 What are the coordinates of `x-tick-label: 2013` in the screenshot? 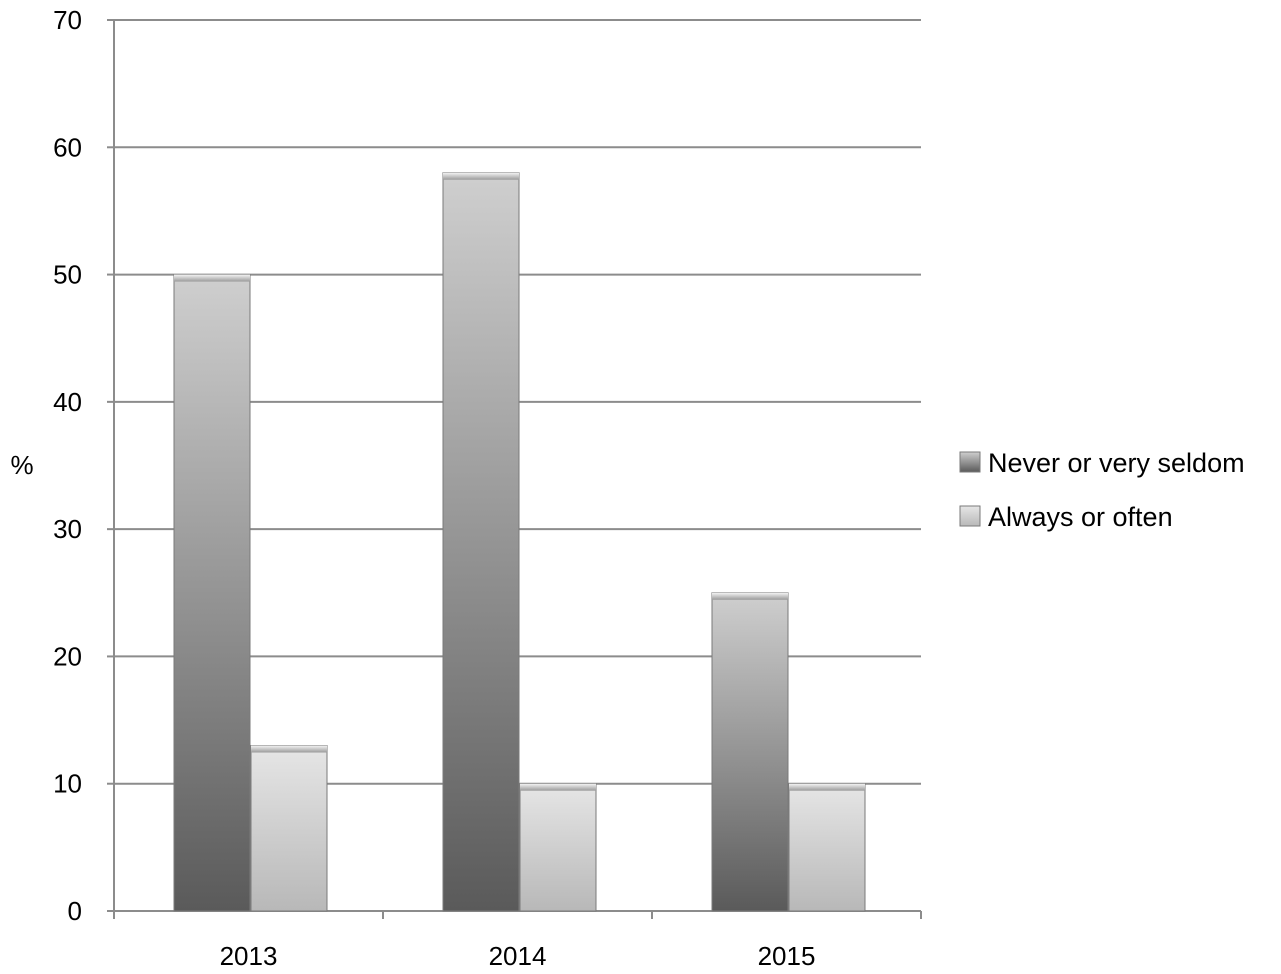 It's located at (249, 956).